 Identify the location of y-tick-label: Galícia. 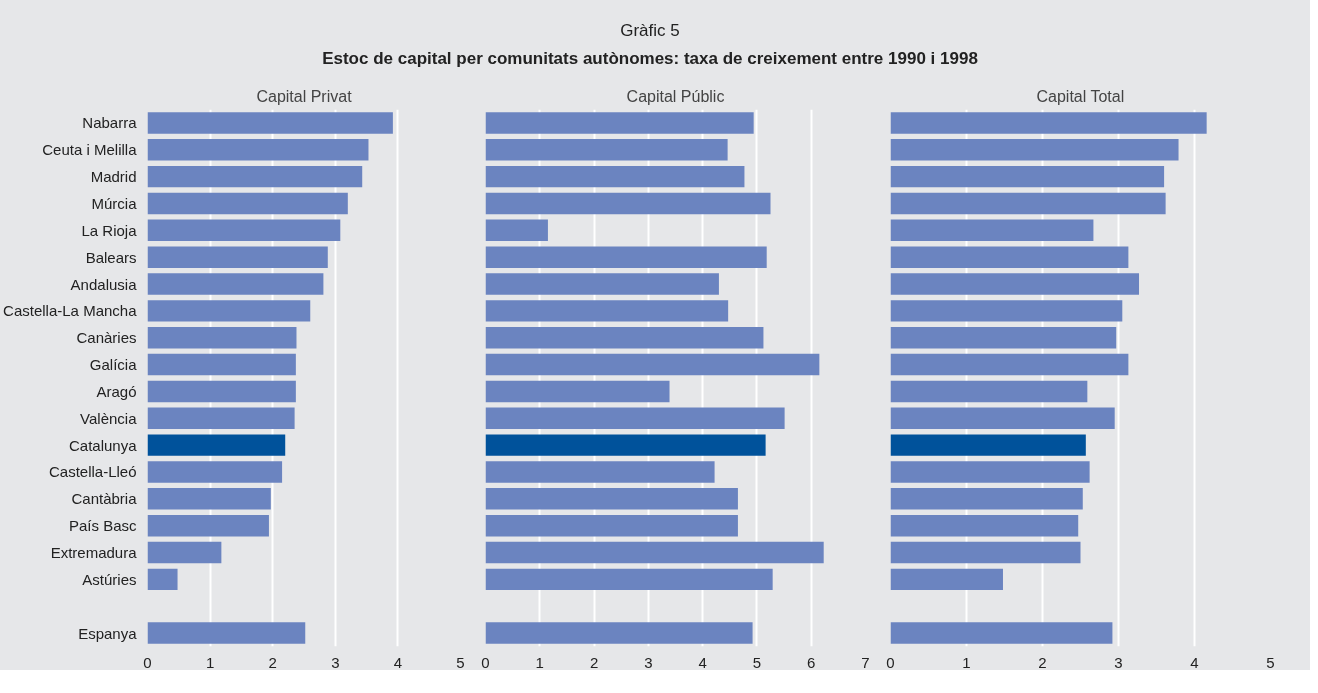
(113, 365).